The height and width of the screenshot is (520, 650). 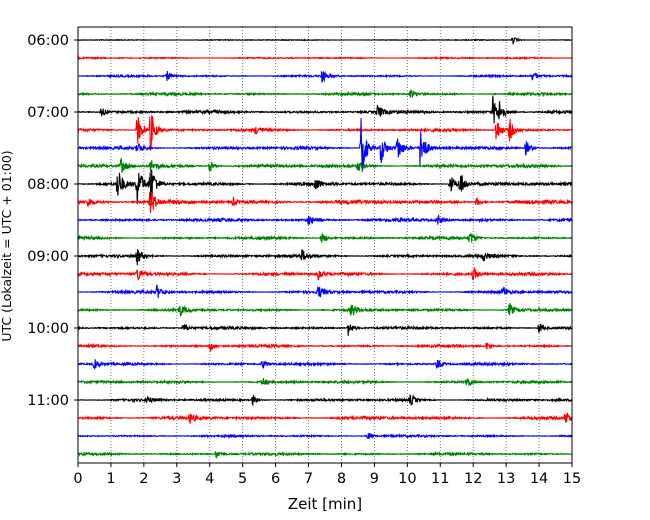 What do you see at coordinates (440, 479) in the screenshot?
I see `x-tick-label: 11` at bounding box center [440, 479].